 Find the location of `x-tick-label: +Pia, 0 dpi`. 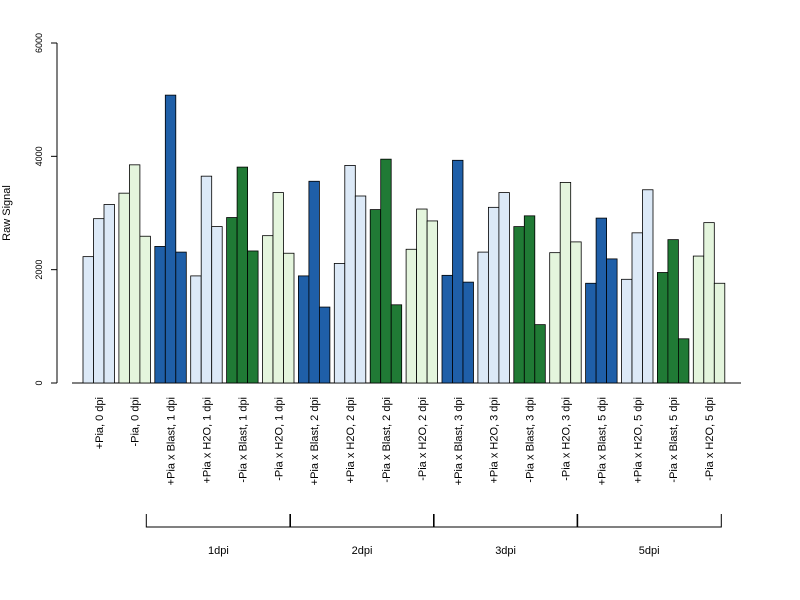

x-tick-label: +Pia, 0 dpi is located at coordinates (100, 423).